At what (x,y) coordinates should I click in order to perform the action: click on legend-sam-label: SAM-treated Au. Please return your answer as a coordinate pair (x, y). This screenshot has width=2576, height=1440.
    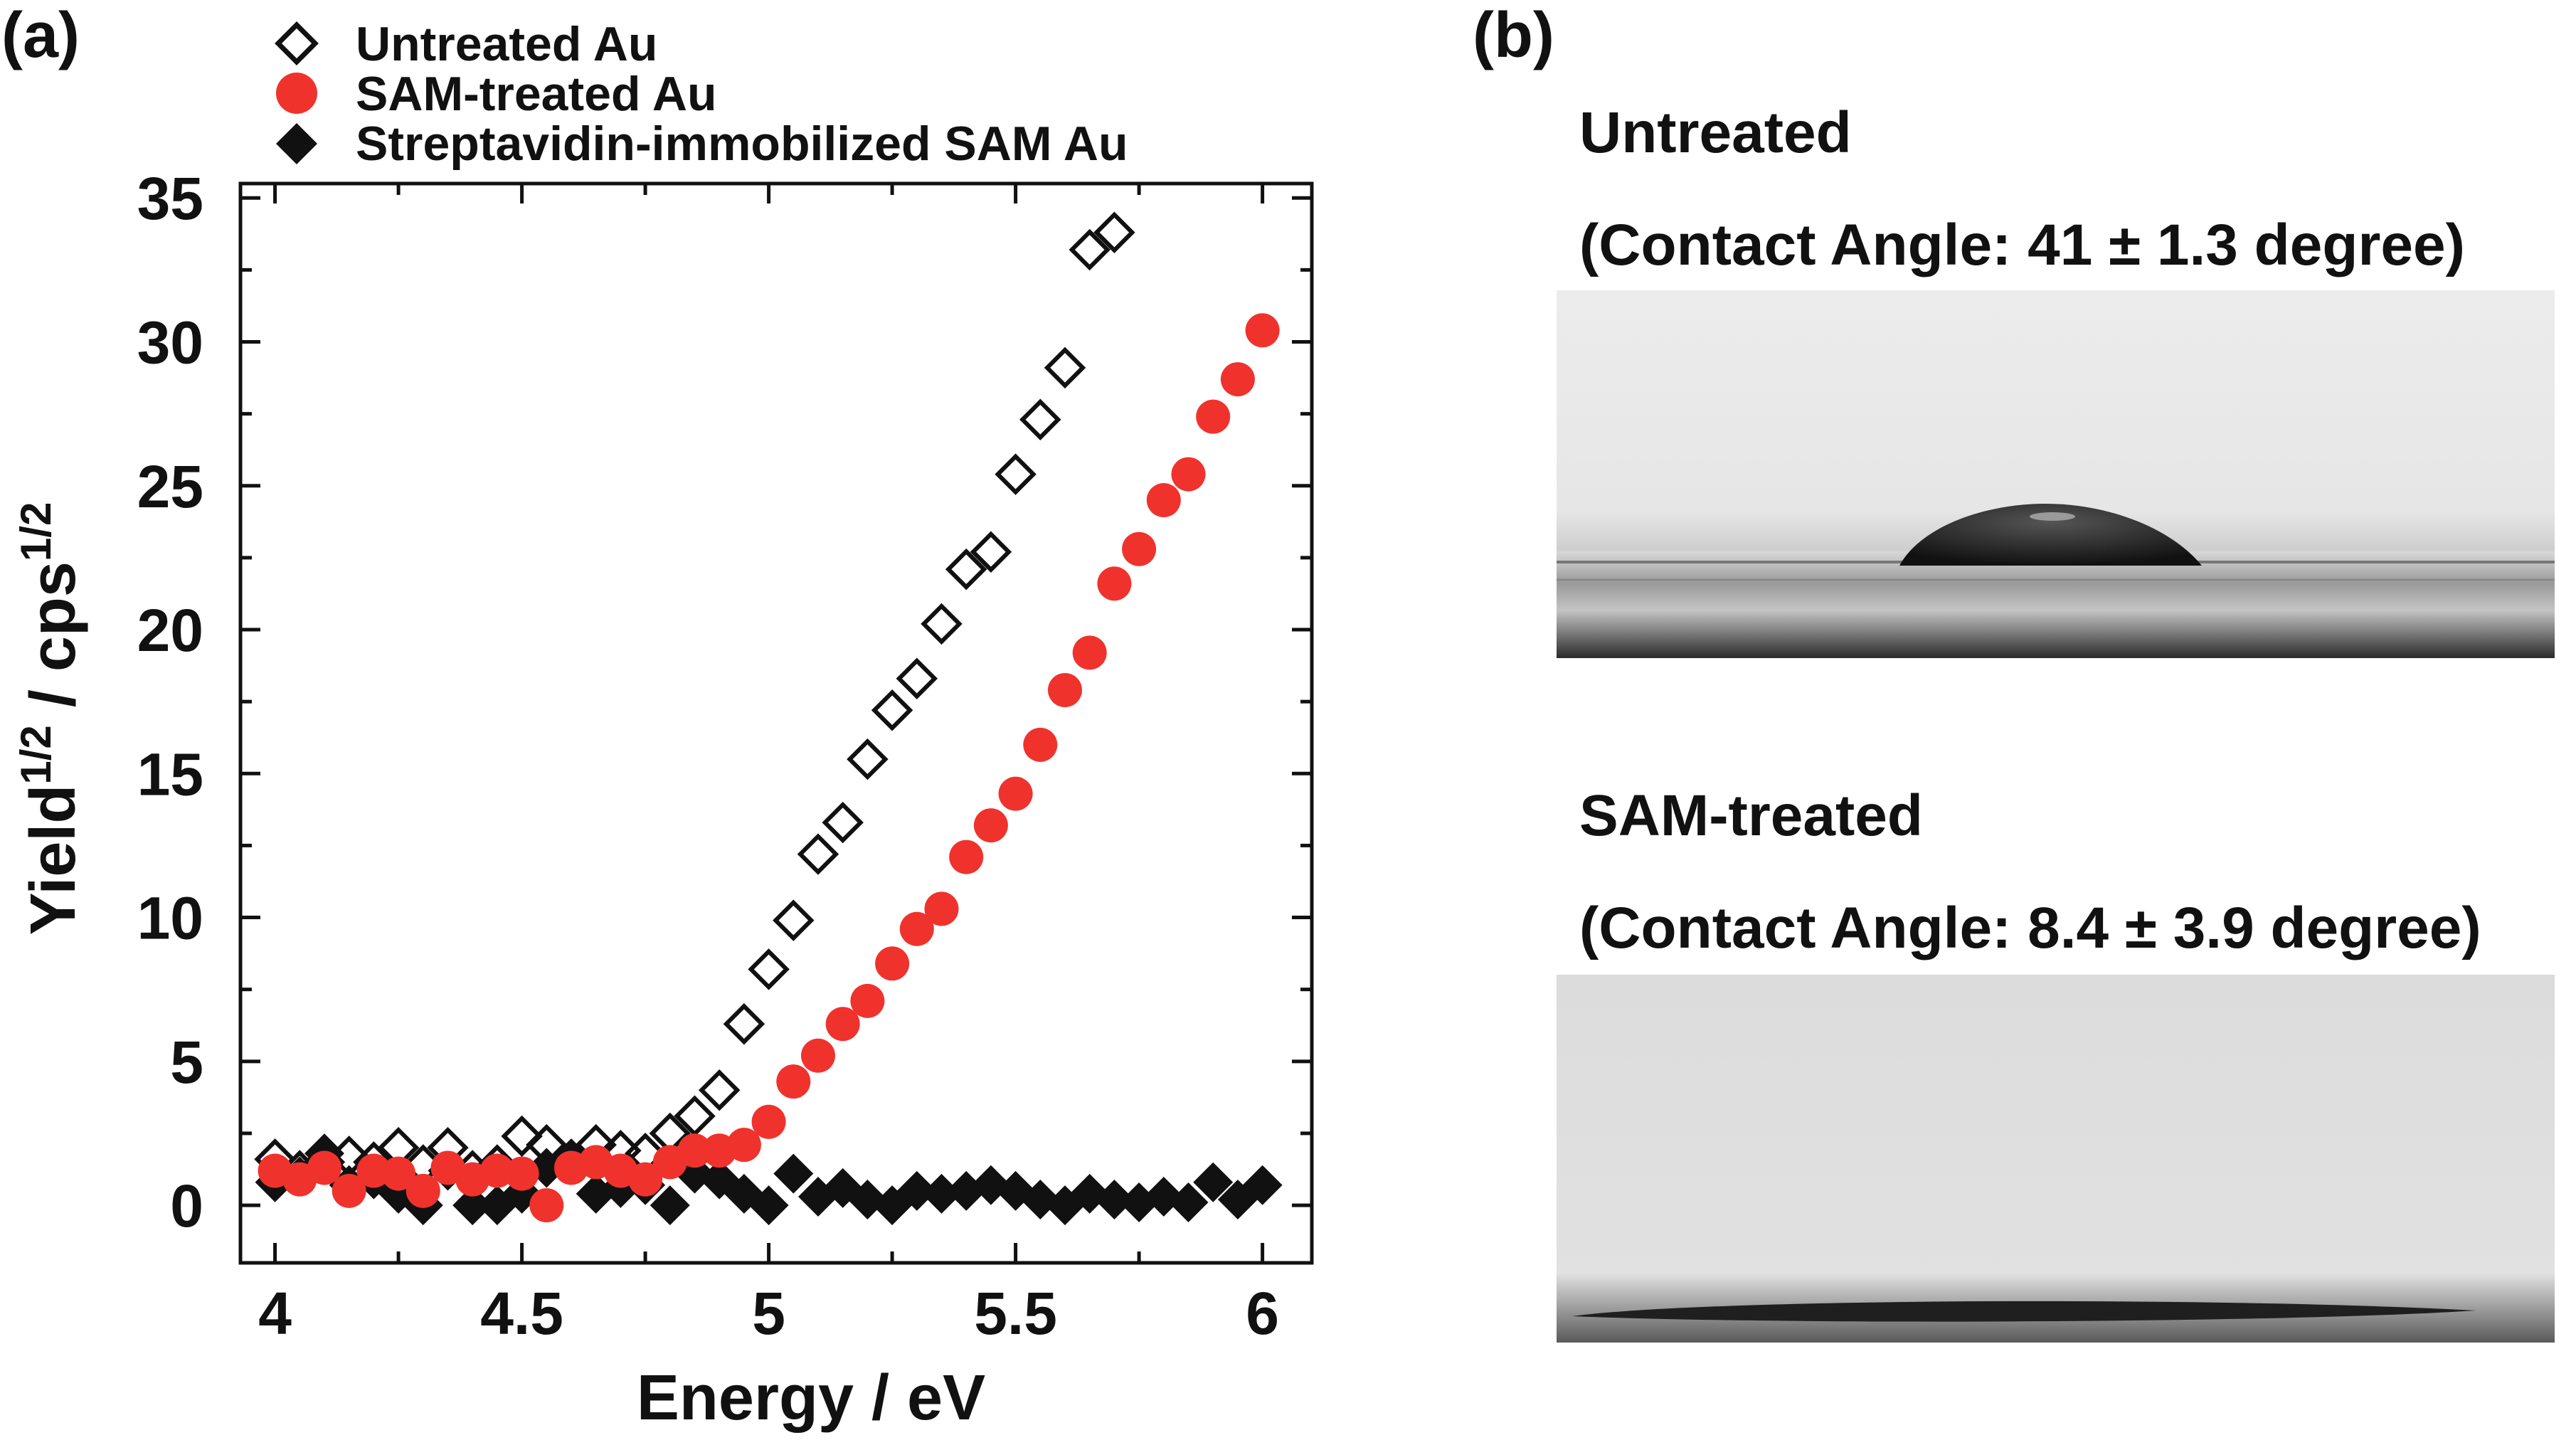
    Looking at the image, I should click on (536, 94).